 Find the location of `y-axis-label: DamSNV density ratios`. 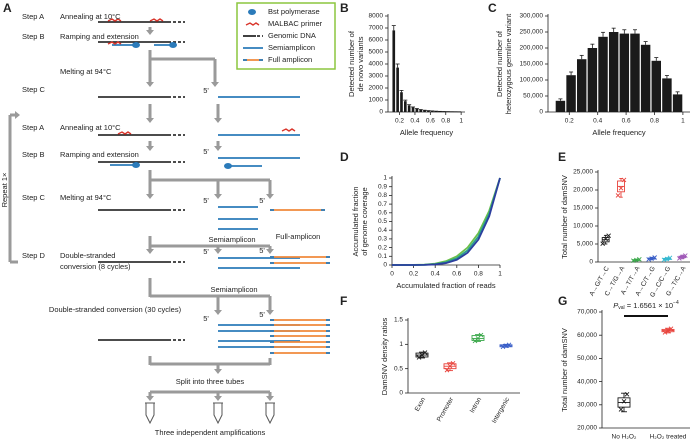

y-axis-label: DamSNV density ratios is located at coordinates (384, 356).